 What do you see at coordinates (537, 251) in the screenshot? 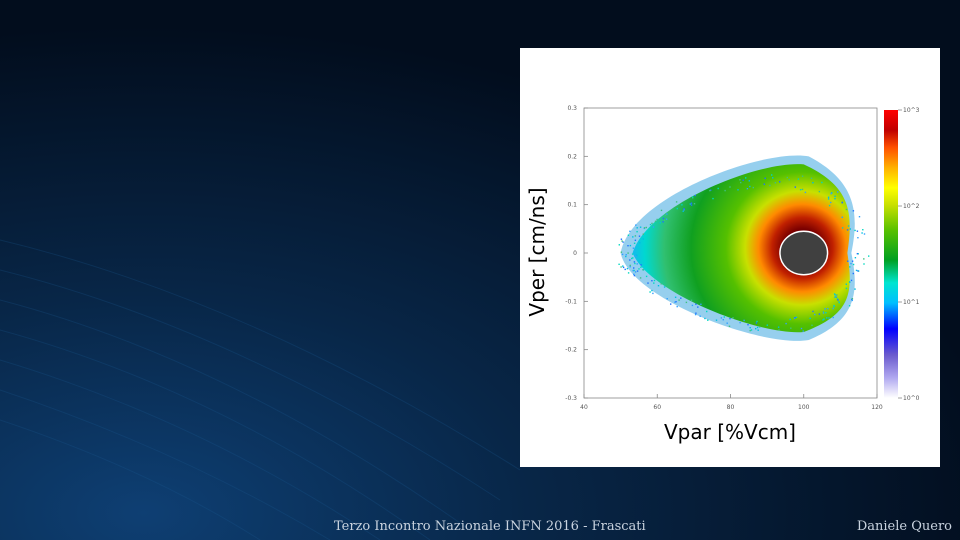
I see `y-axis-title: Vper [cm/ns]` at bounding box center [537, 251].